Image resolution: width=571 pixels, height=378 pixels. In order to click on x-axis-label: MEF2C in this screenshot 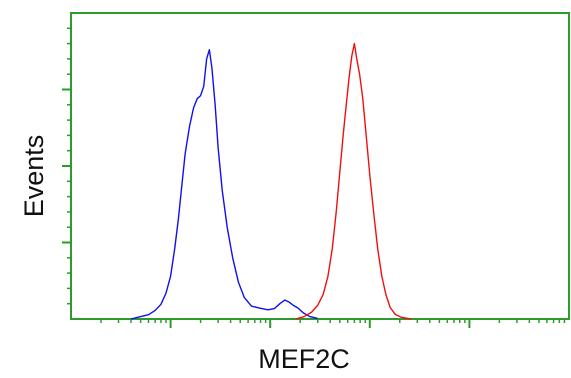, I will do `click(304, 359)`.